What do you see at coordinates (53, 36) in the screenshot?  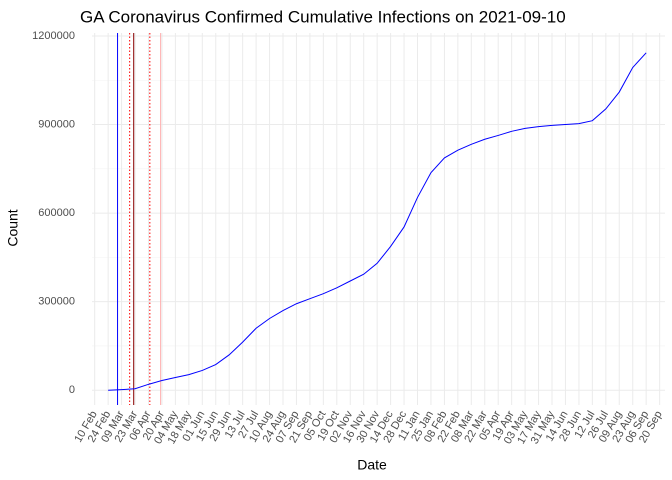 I see `y-tick-label: 1200000` at bounding box center [53, 36].